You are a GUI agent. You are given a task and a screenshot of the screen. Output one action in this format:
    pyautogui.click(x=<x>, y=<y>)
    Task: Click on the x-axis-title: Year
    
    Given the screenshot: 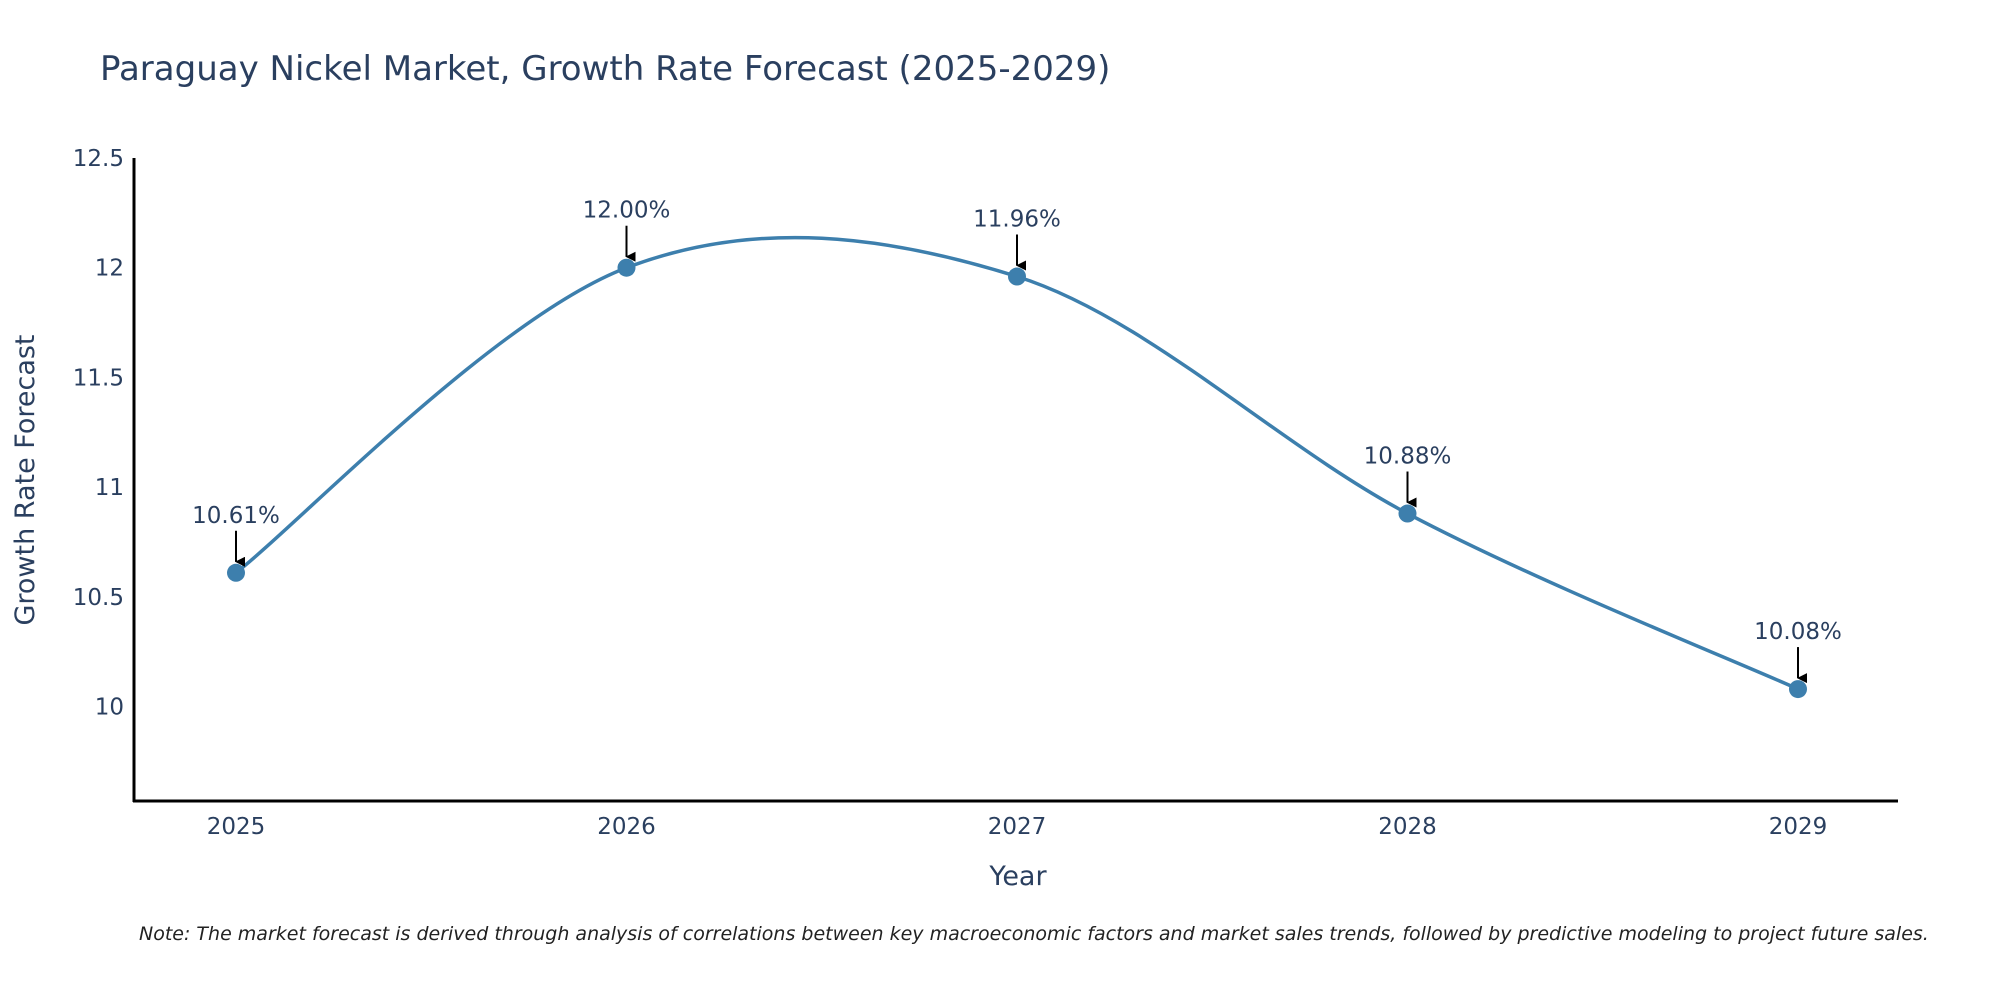 What is the action you would take?
    pyautogui.click(x=1017, y=876)
    